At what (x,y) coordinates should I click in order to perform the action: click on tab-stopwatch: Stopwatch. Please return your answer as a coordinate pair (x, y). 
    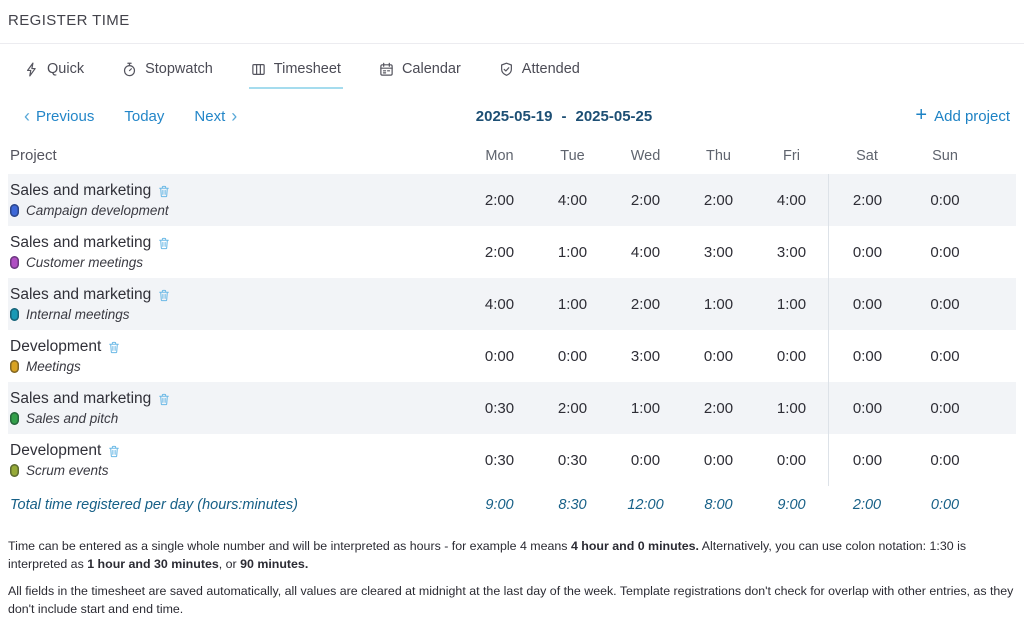
    Looking at the image, I should click on (167, 74).